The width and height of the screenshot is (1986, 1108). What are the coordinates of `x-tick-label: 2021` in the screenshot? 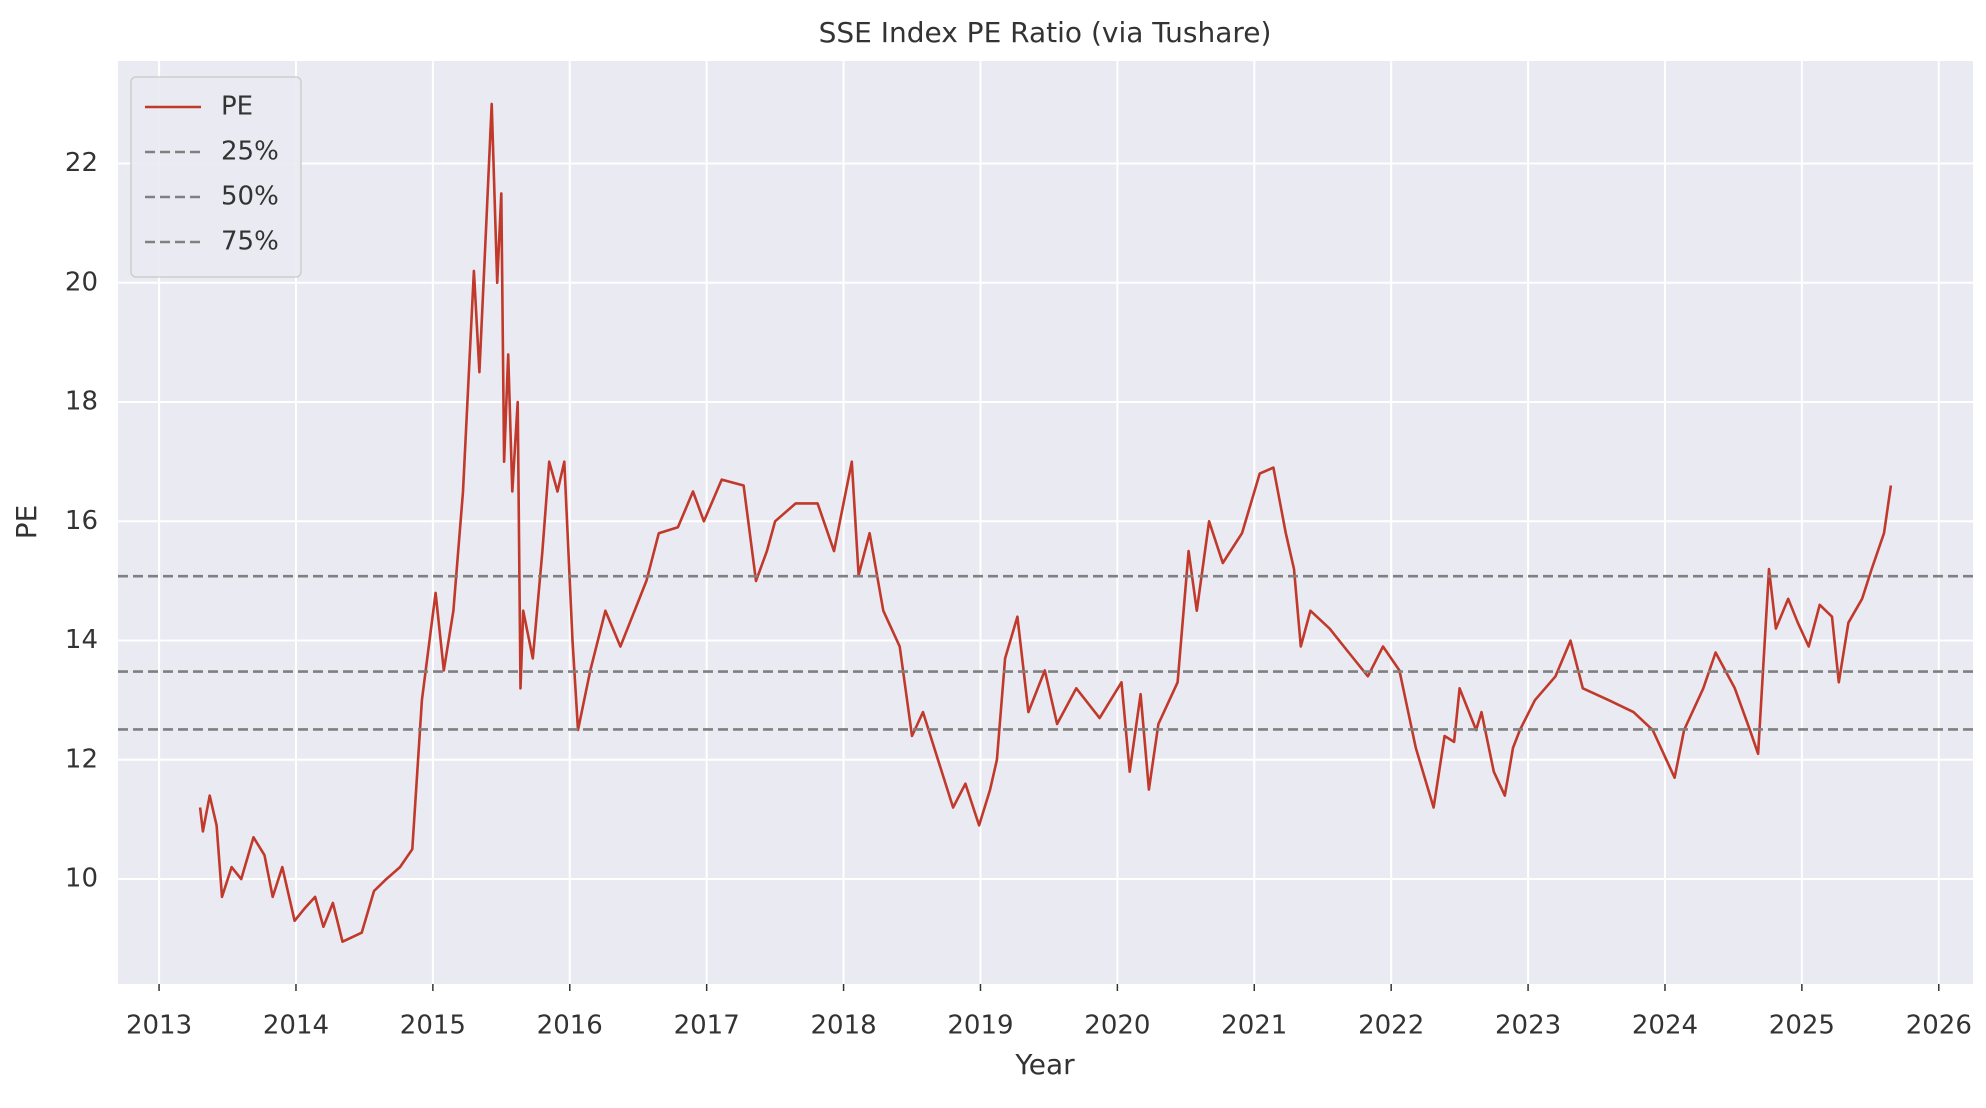 It's located at (1254, 1026).